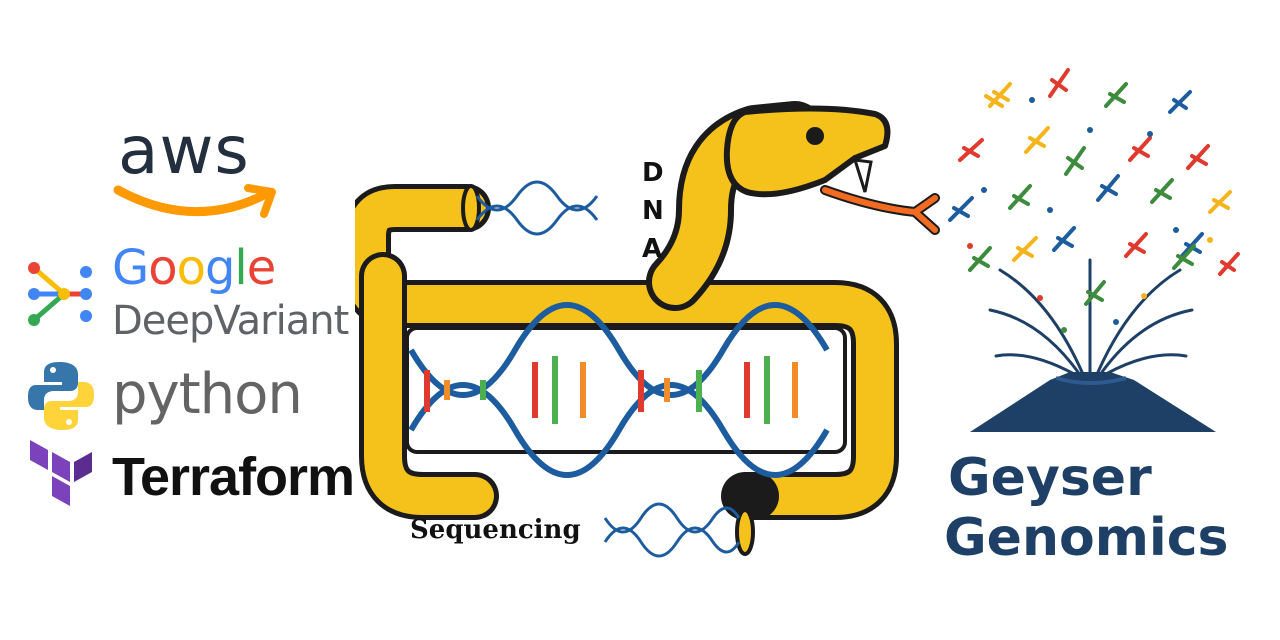 This screenshot has height=640, width=1280. Describe the element at coordinates (652, 249) in the screenshot. I see `dna-letter-a: A` at that location.